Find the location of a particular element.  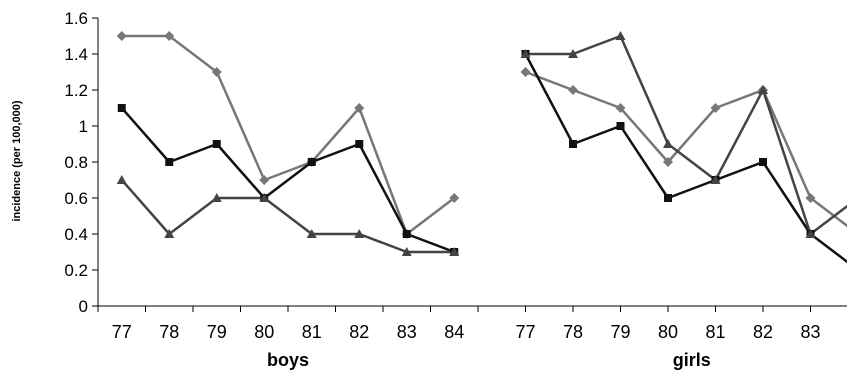

y-axis-label: incidence (per 100,000) is located at coordinates (17, 160).